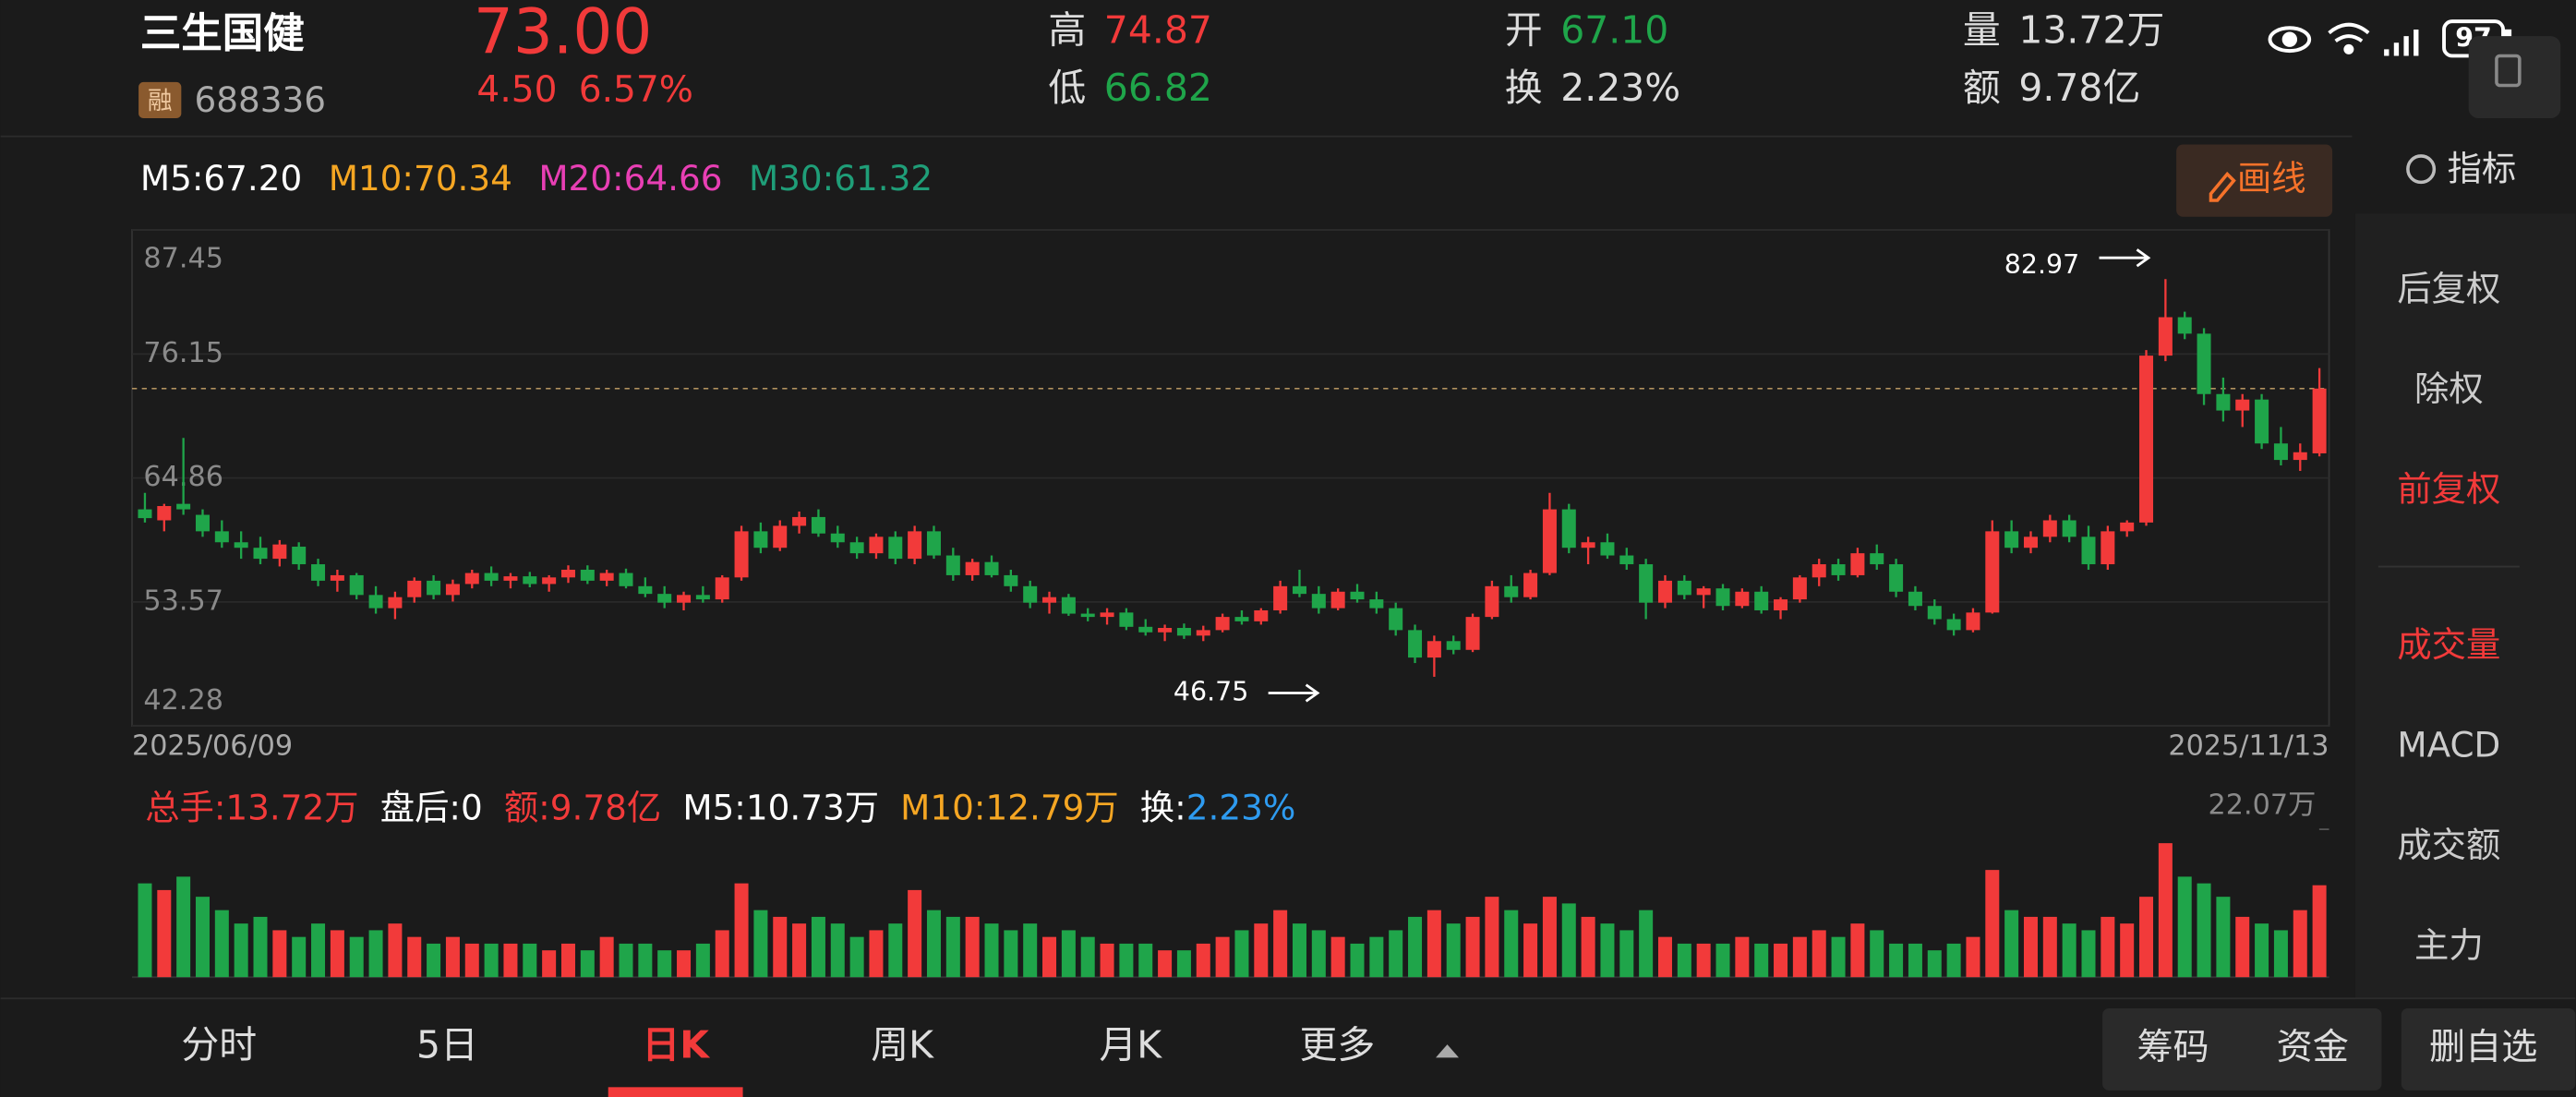 The height and width of the screenshot is (1097, 2576). What do you see at coordinates (2271, 179) in the screenshot?
I see `draw-button-label: 画线` at bounding box center [2271, 179].